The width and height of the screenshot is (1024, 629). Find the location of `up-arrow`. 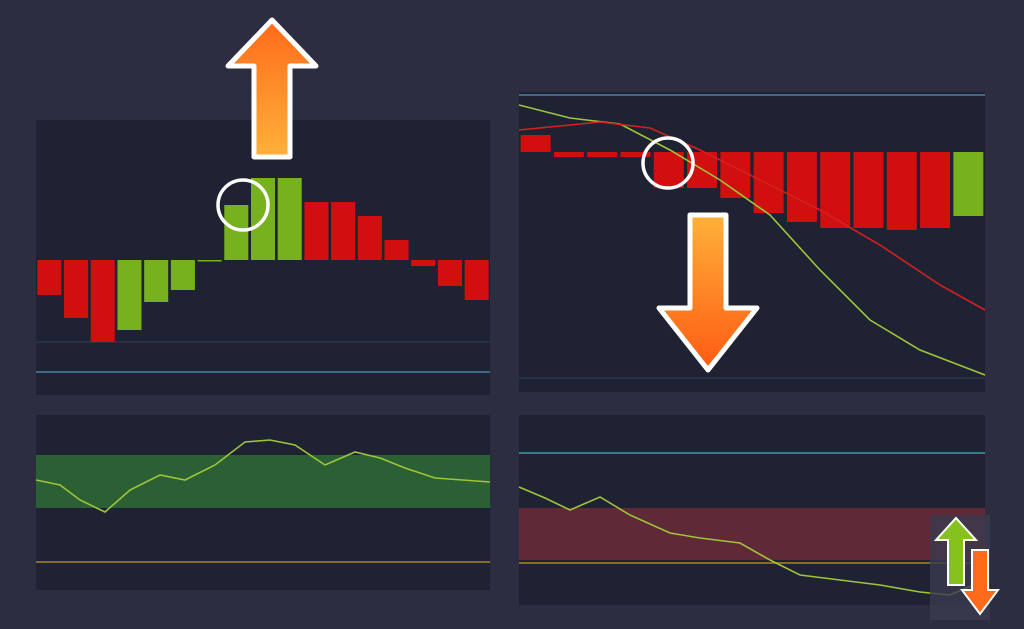

up-arrow is located at coordinates (272, 88).